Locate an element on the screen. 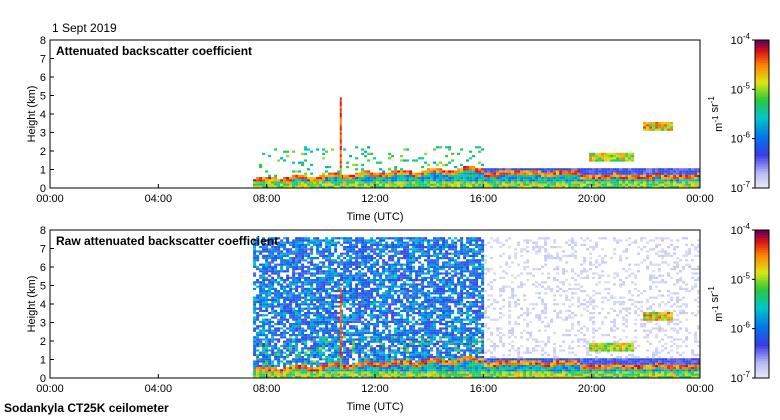 This screenshot has width=780, height=420. date-label: 1 Sept 2019 is located at coordinates (84, 28).